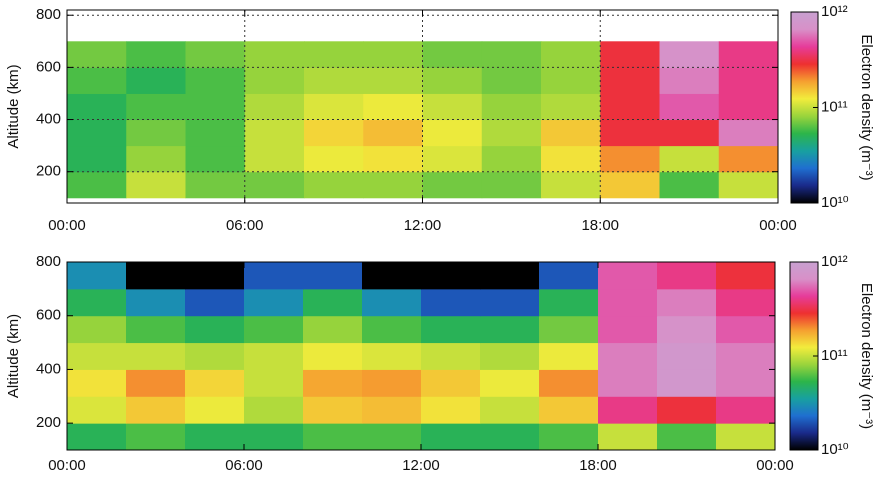 This screenshot has height=477, width=878. What do you see at coordinates (834, 106) in the screenshot?
I see `colorbar-tick-label: 10¹¹` at bounding box center [834, 106].